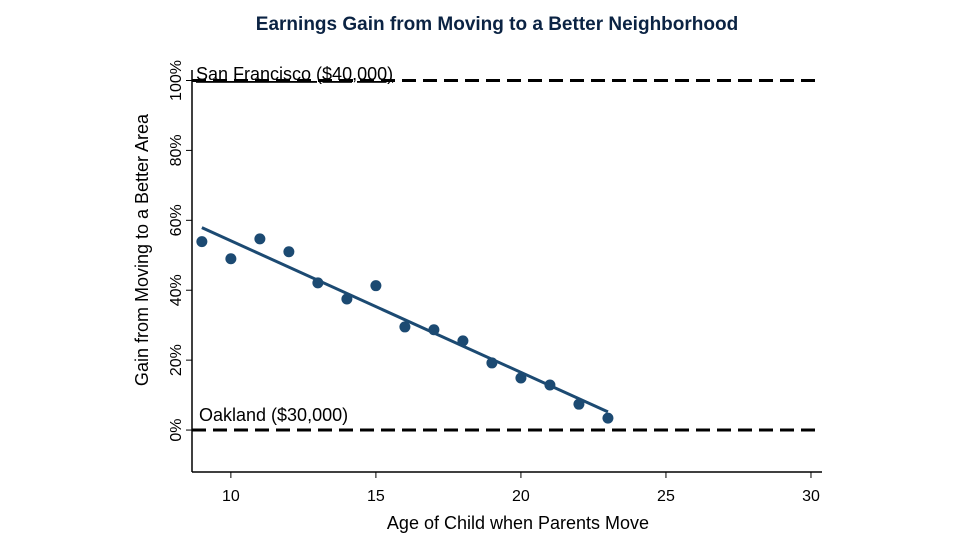 The width and height of the screenshot is (960, 540). What do you see at coordinates (176, 80) in the screenshot?
I see `y-tick-label: 100%` at bounding box center [176, 80].